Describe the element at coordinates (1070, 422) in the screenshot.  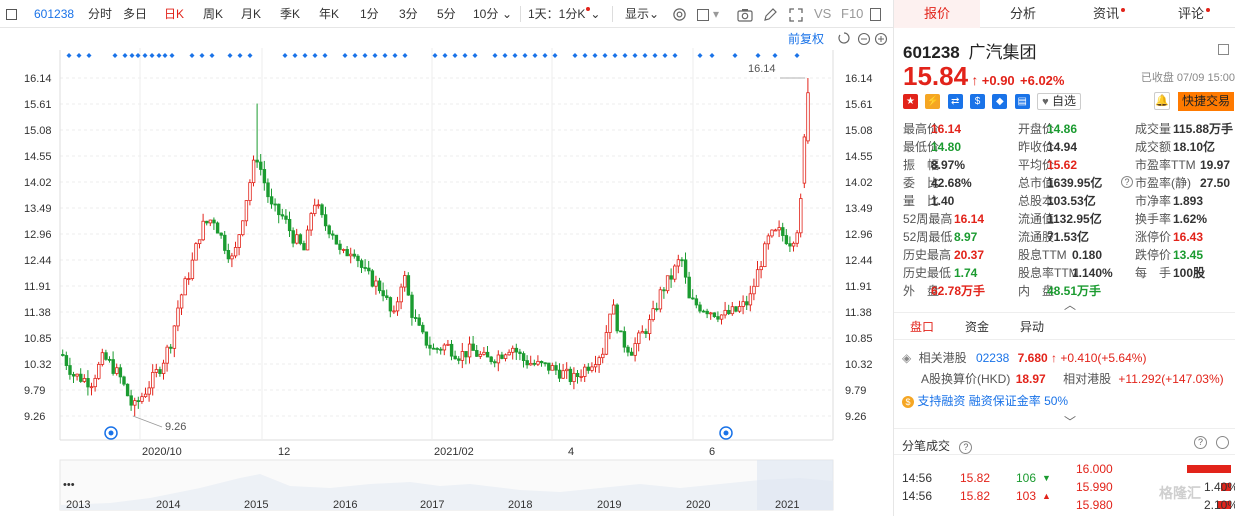
I see `chevron-down-icon: ﹀` at that location.